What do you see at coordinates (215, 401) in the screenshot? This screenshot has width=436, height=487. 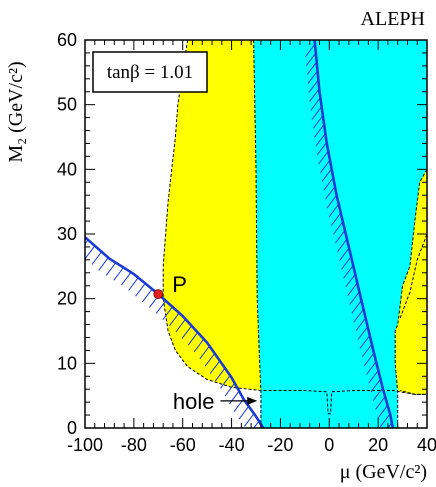 I see `annotations: hole` at bounding box center [215, 401].